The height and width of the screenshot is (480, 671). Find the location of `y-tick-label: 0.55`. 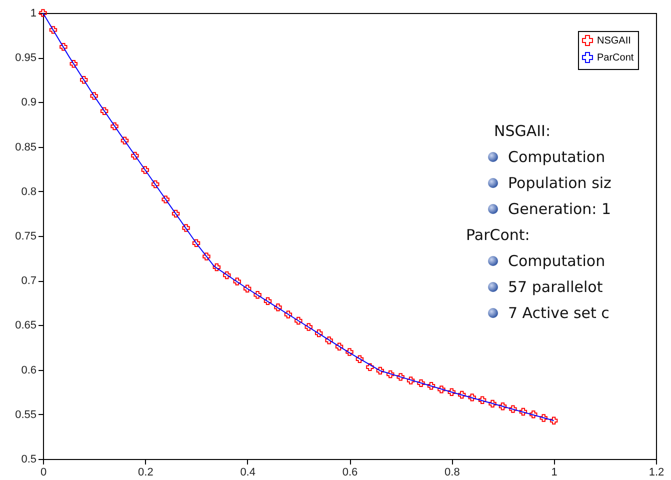

y-tick-label: 0.55 is located at coordinates (25, 414).